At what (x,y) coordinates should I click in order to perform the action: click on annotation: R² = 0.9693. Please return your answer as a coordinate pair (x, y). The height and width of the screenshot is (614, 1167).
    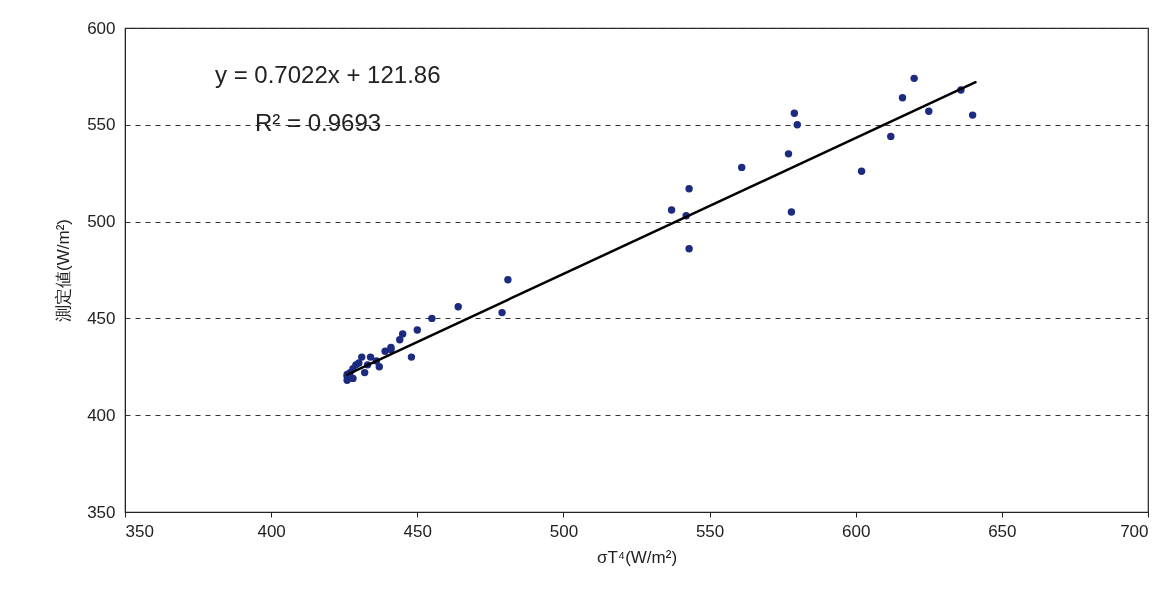
    Looking at the image, I should click on (318, 122).